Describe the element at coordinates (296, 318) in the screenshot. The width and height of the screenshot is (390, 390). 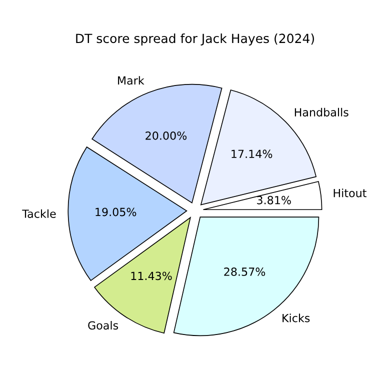
I see `slice-label: Kicks` at that location.